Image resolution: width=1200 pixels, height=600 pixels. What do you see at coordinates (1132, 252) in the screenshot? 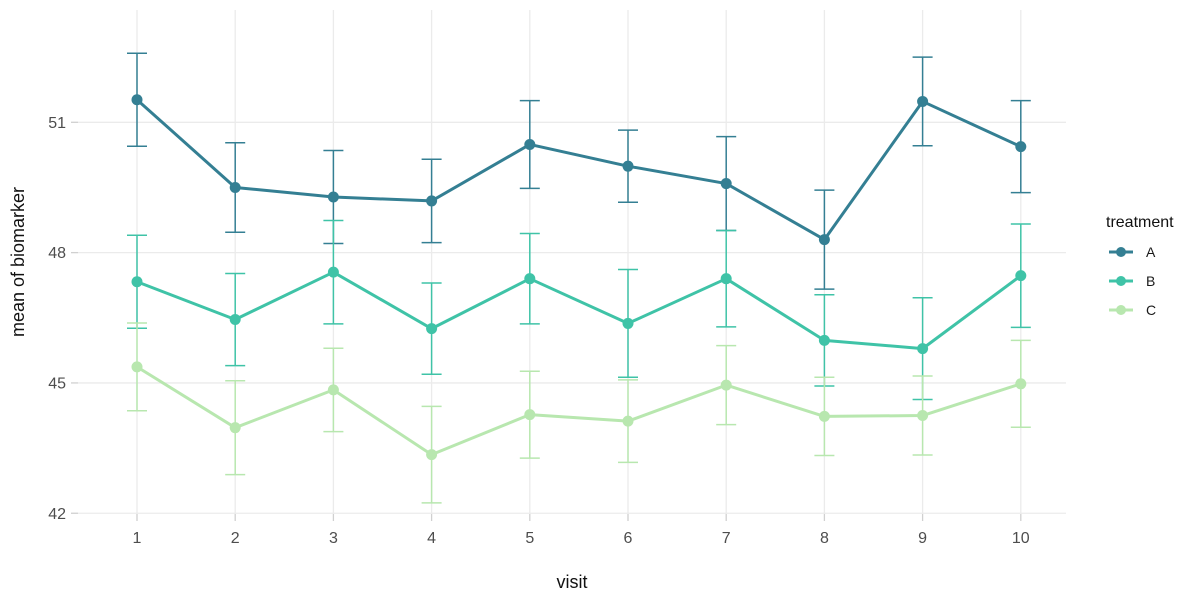
I see `legend-item-A: A` at bounding box center [1132, 252].